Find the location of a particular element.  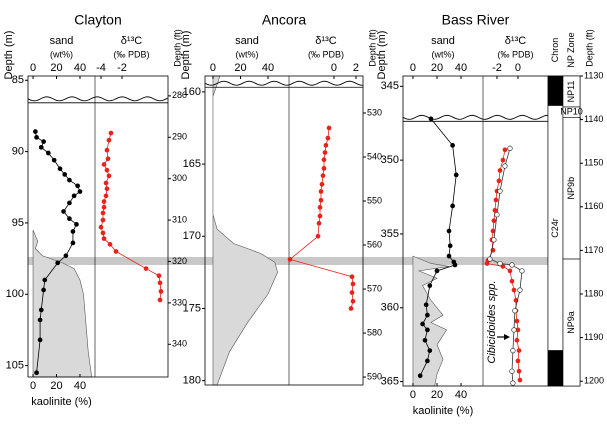

kaolinite-tick-label: 40 is located at coordinates (461, 395).